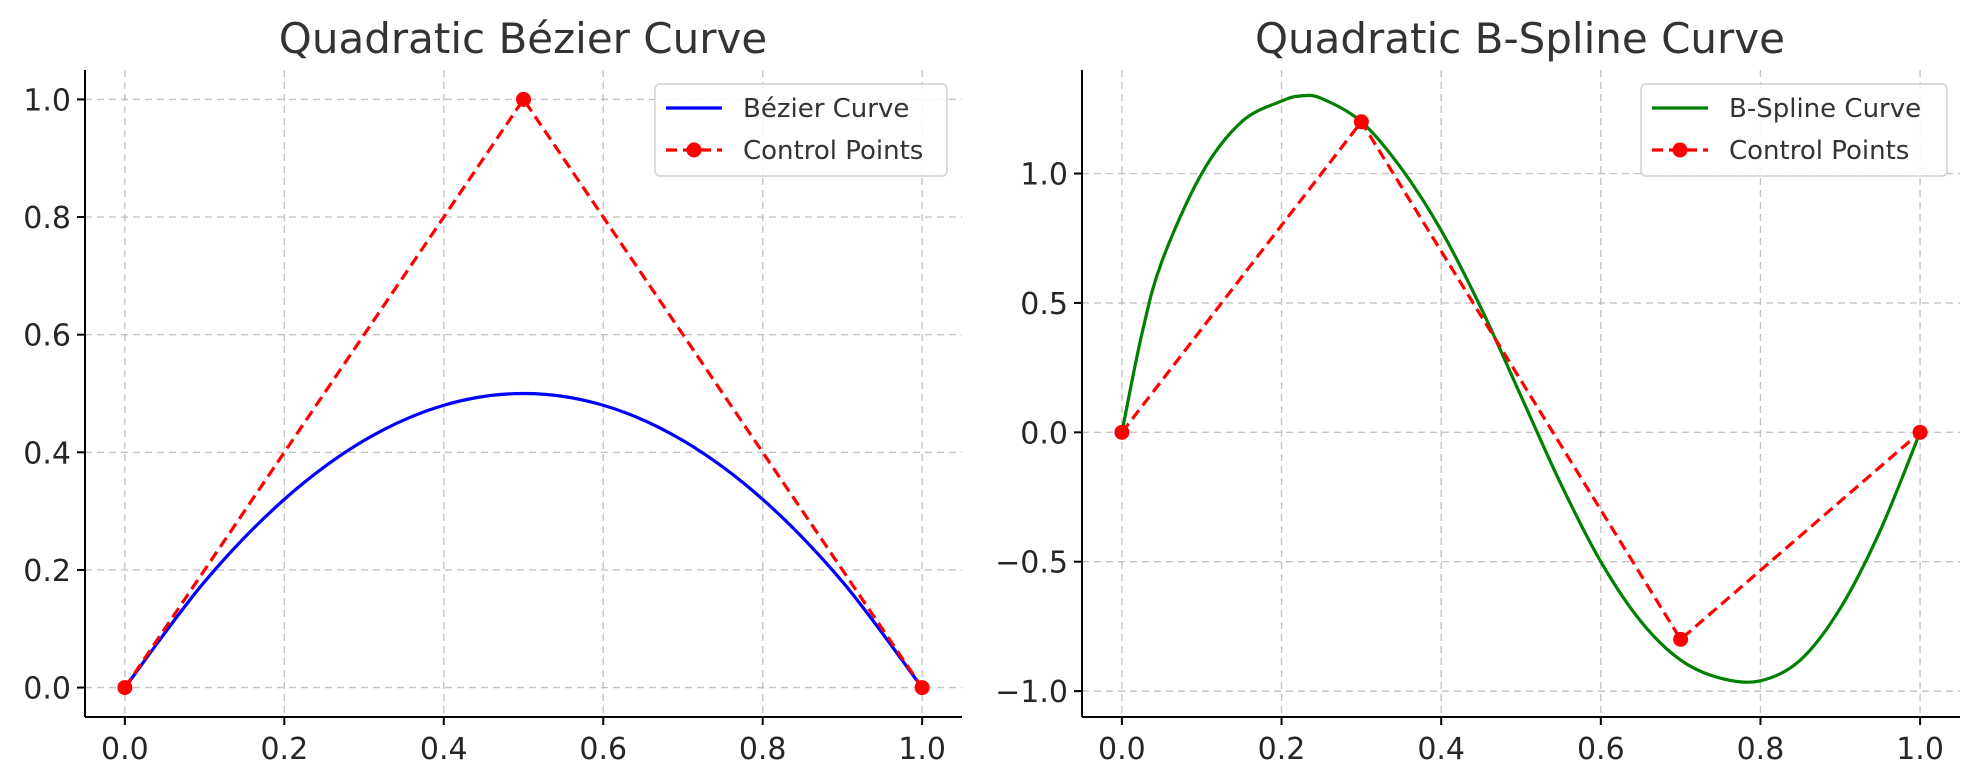  I want to click on chart-title: Quadratic Bézier Curve, so click(523, 38).